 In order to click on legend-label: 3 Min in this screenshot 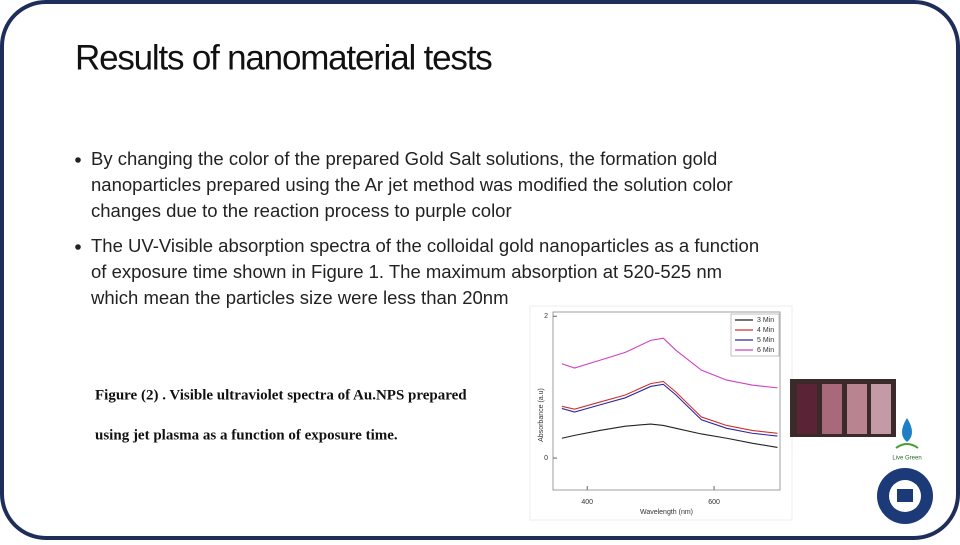, I will do `click(765, 320)`.